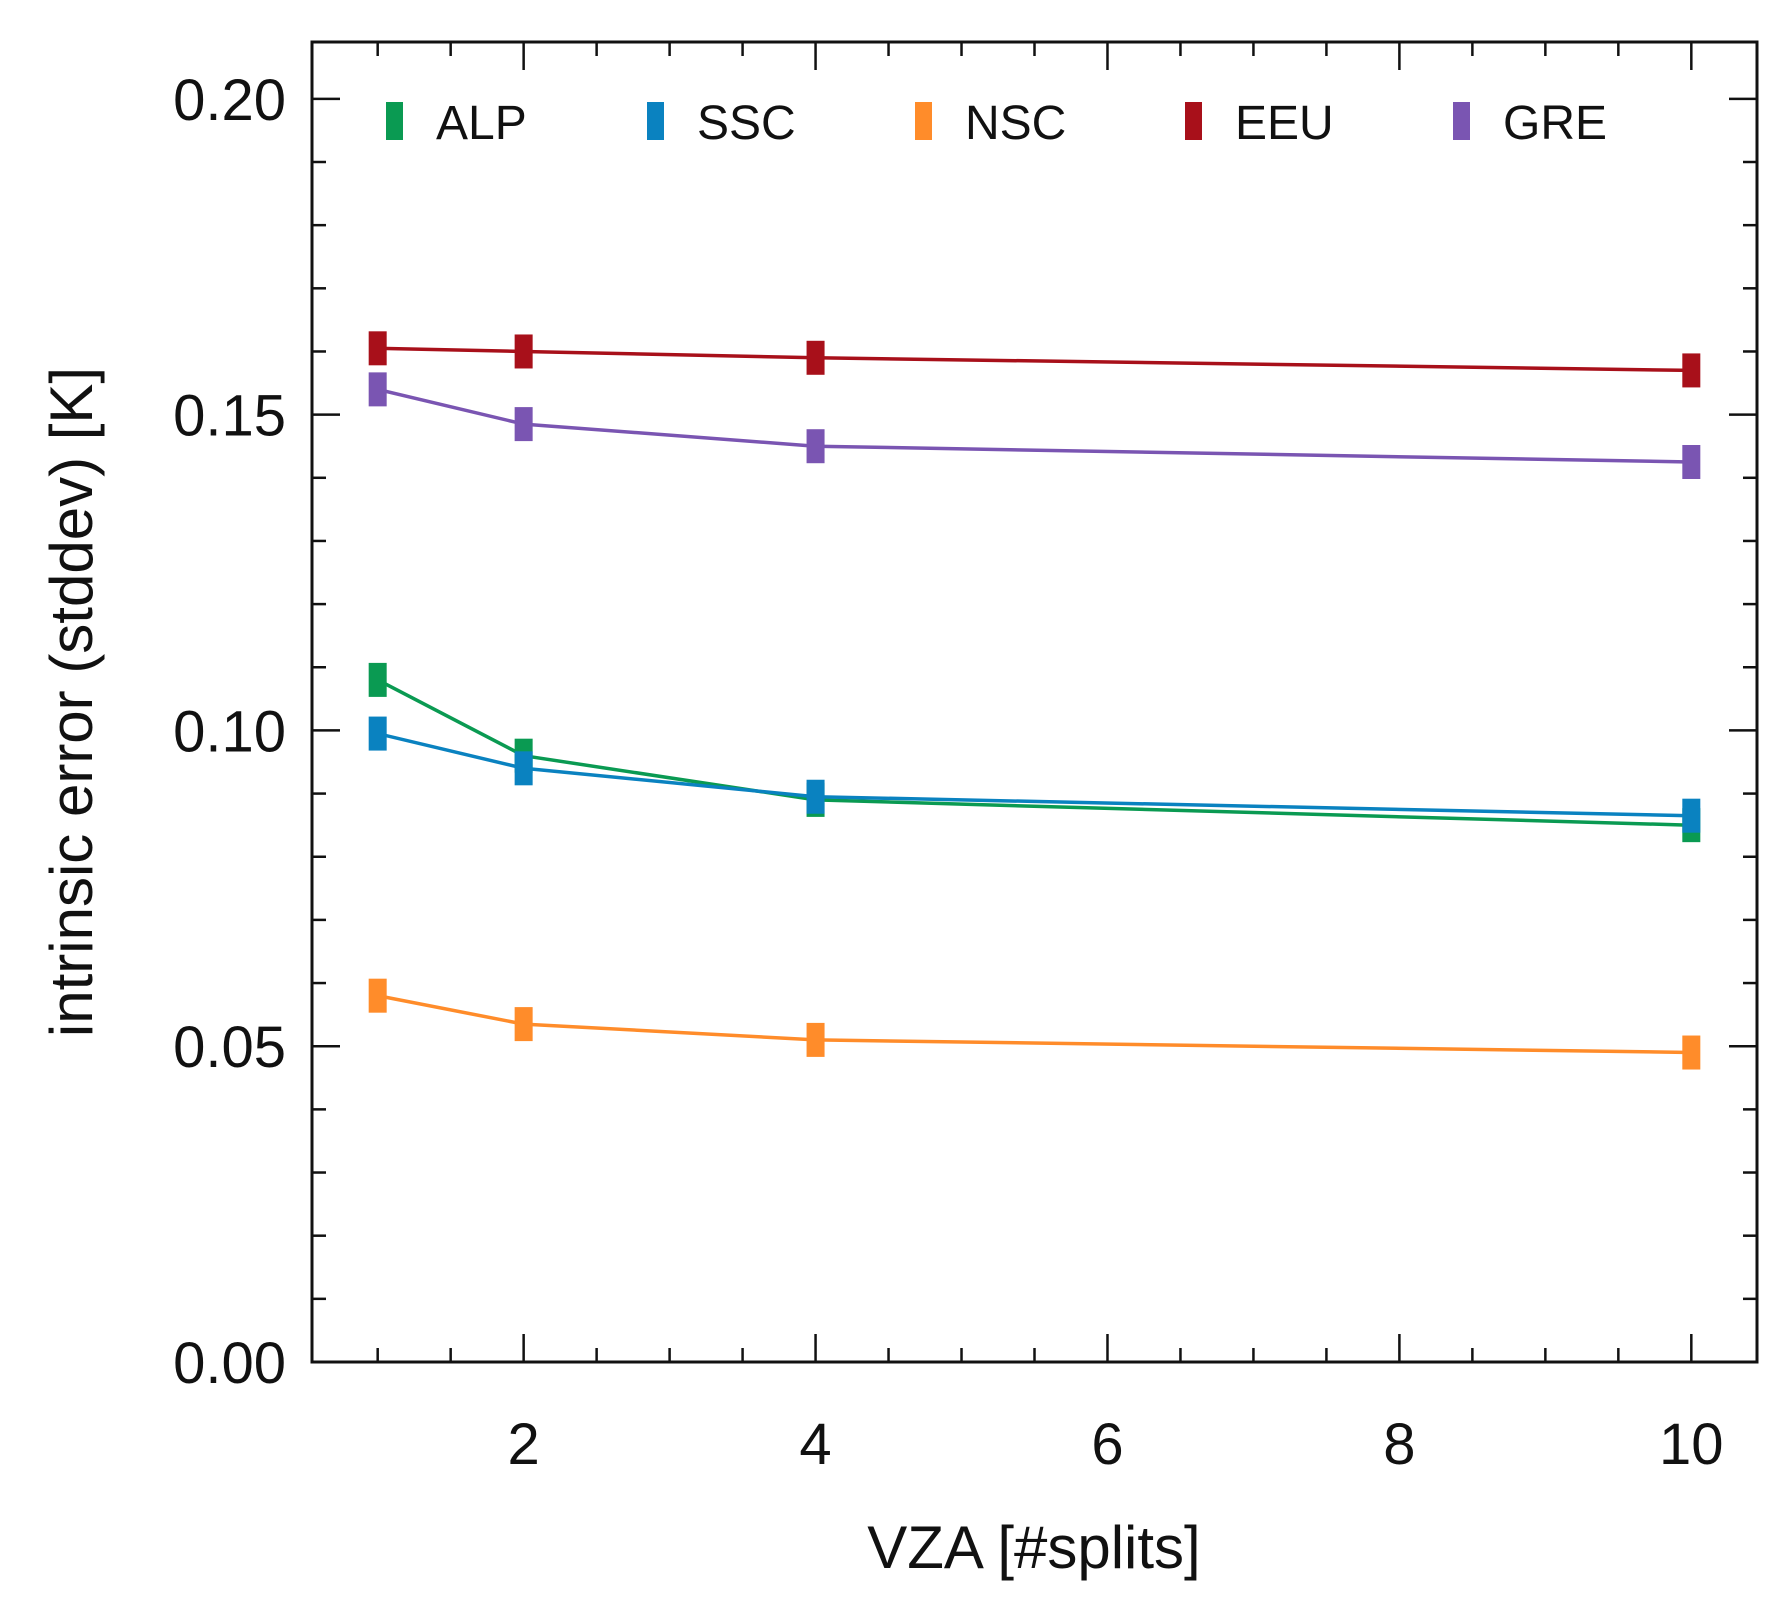 The width and height of the screenshot is (1785, 1616). Describe the element at coordinates (1399, 1444) in the screenshot. I see `x-tick-label: 8` at that location.